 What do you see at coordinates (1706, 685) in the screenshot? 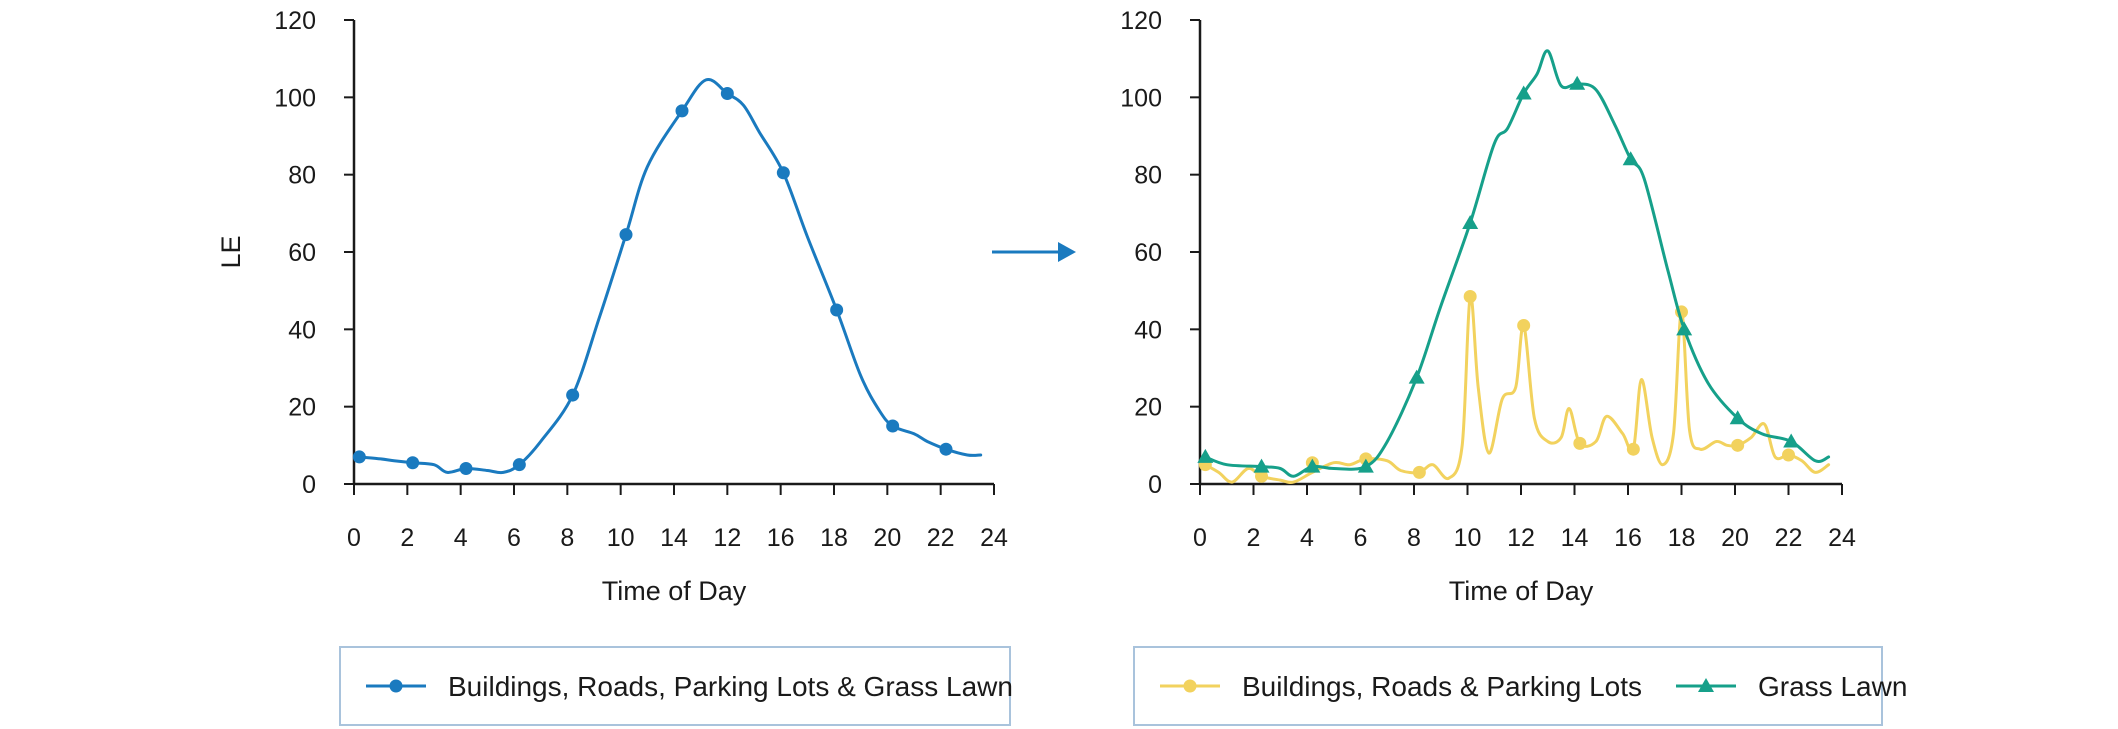
I see `legend-marker-triangle` at bounding box center [1706, 685].